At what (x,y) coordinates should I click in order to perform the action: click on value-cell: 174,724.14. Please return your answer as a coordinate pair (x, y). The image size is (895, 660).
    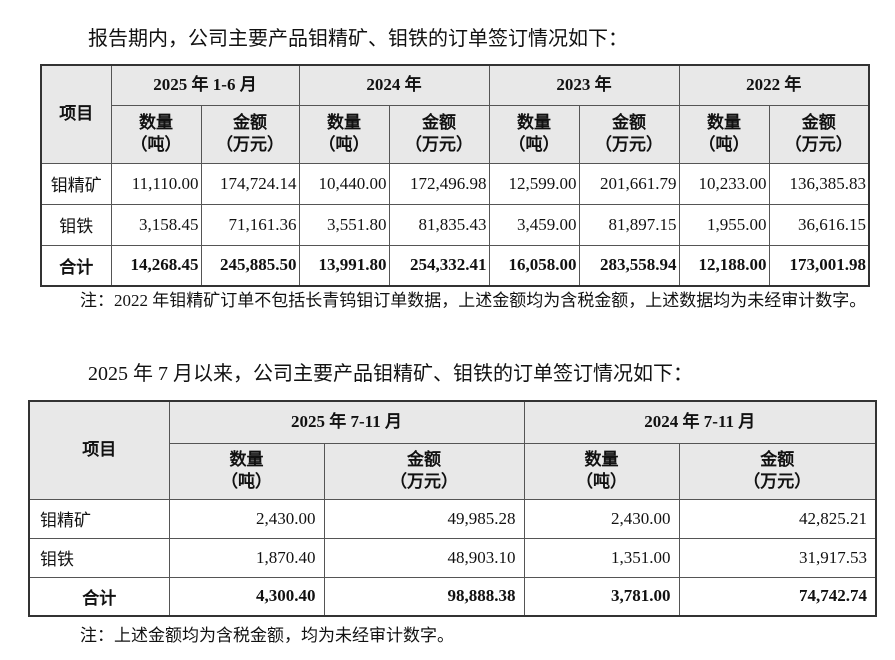
    Looking at the image, I should click on (250, 183).